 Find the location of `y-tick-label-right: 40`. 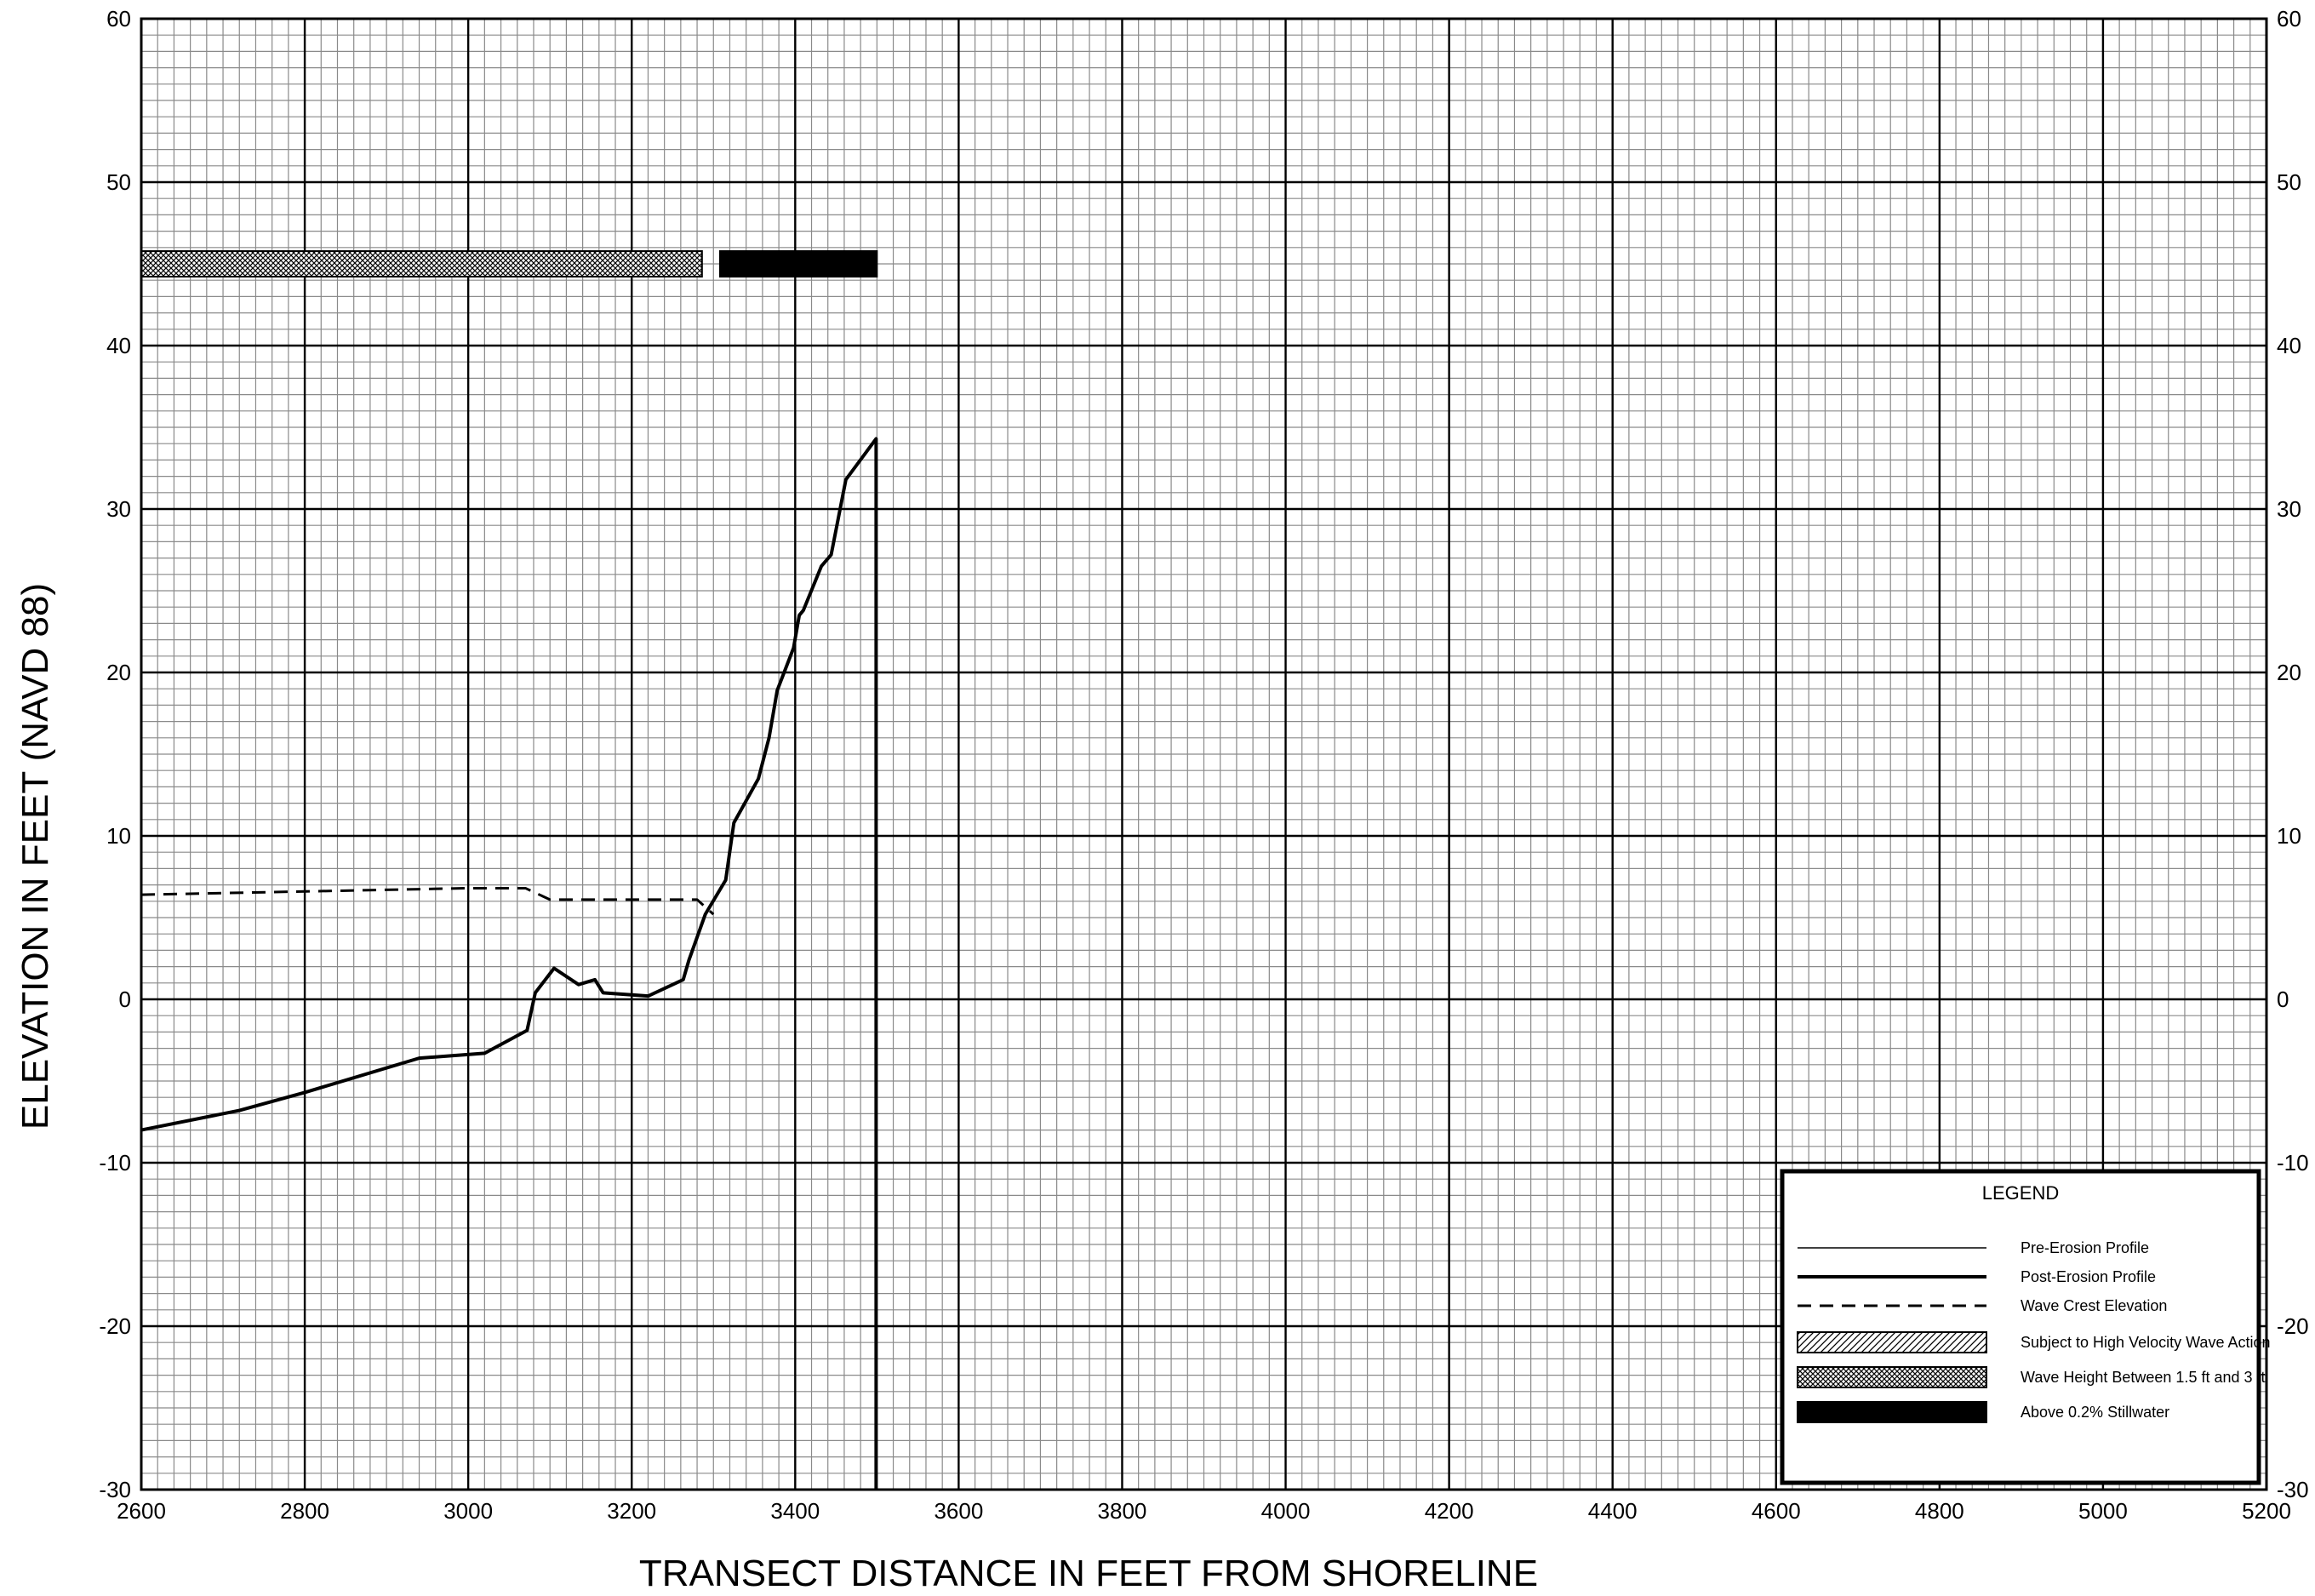

y-tick-label-right: 40 is located at coordinates (2289, 345).